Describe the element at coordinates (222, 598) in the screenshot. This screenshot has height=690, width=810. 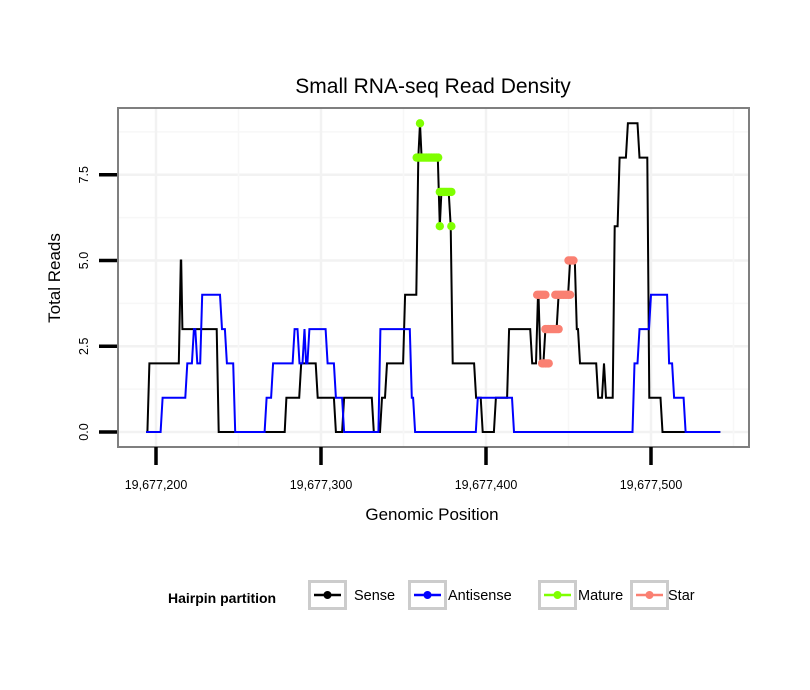
I see `legend-title: Hairpin partition` at that location.